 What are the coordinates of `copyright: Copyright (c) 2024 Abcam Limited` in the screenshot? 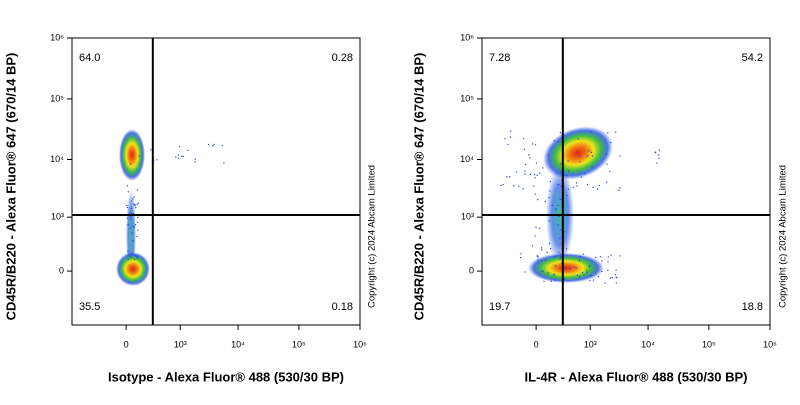 It's located at (783, 236).